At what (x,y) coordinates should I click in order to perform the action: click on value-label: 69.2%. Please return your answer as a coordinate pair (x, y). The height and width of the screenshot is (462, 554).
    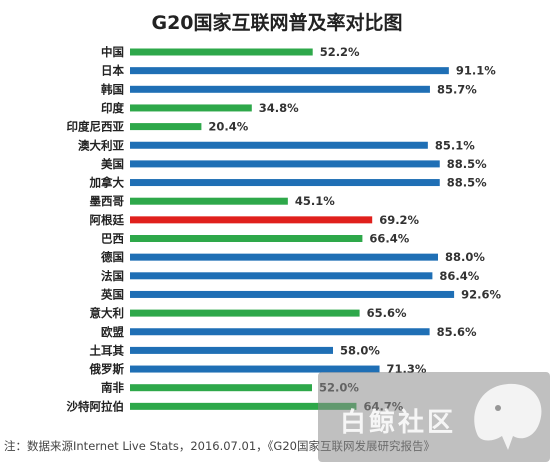
    Looking at the image, I should click on (399, 220).